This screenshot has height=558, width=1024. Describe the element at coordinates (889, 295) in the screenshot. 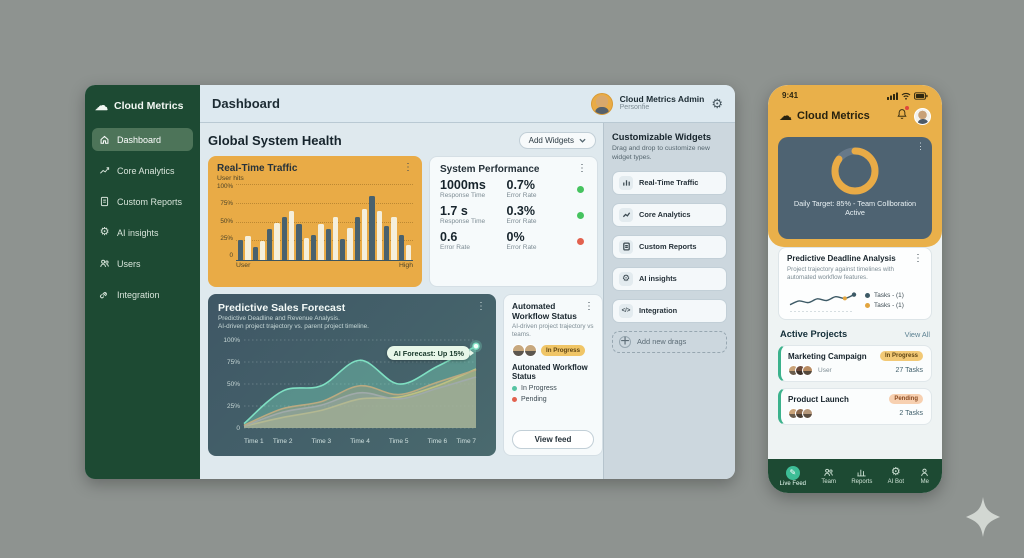

I see `legend-label: Tasks - (1)` at that location.